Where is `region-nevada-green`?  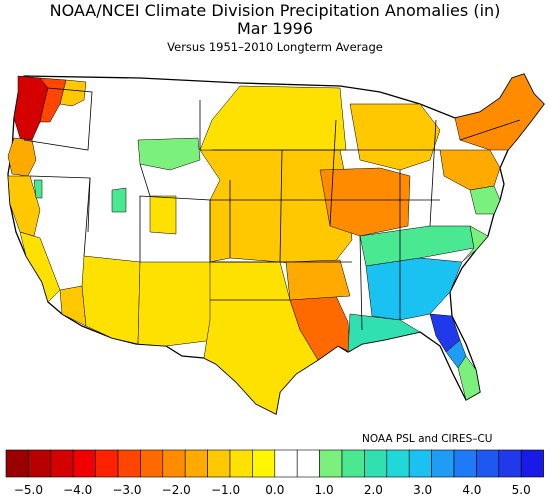
region-nevada-green is located at coordinates (38, 189).